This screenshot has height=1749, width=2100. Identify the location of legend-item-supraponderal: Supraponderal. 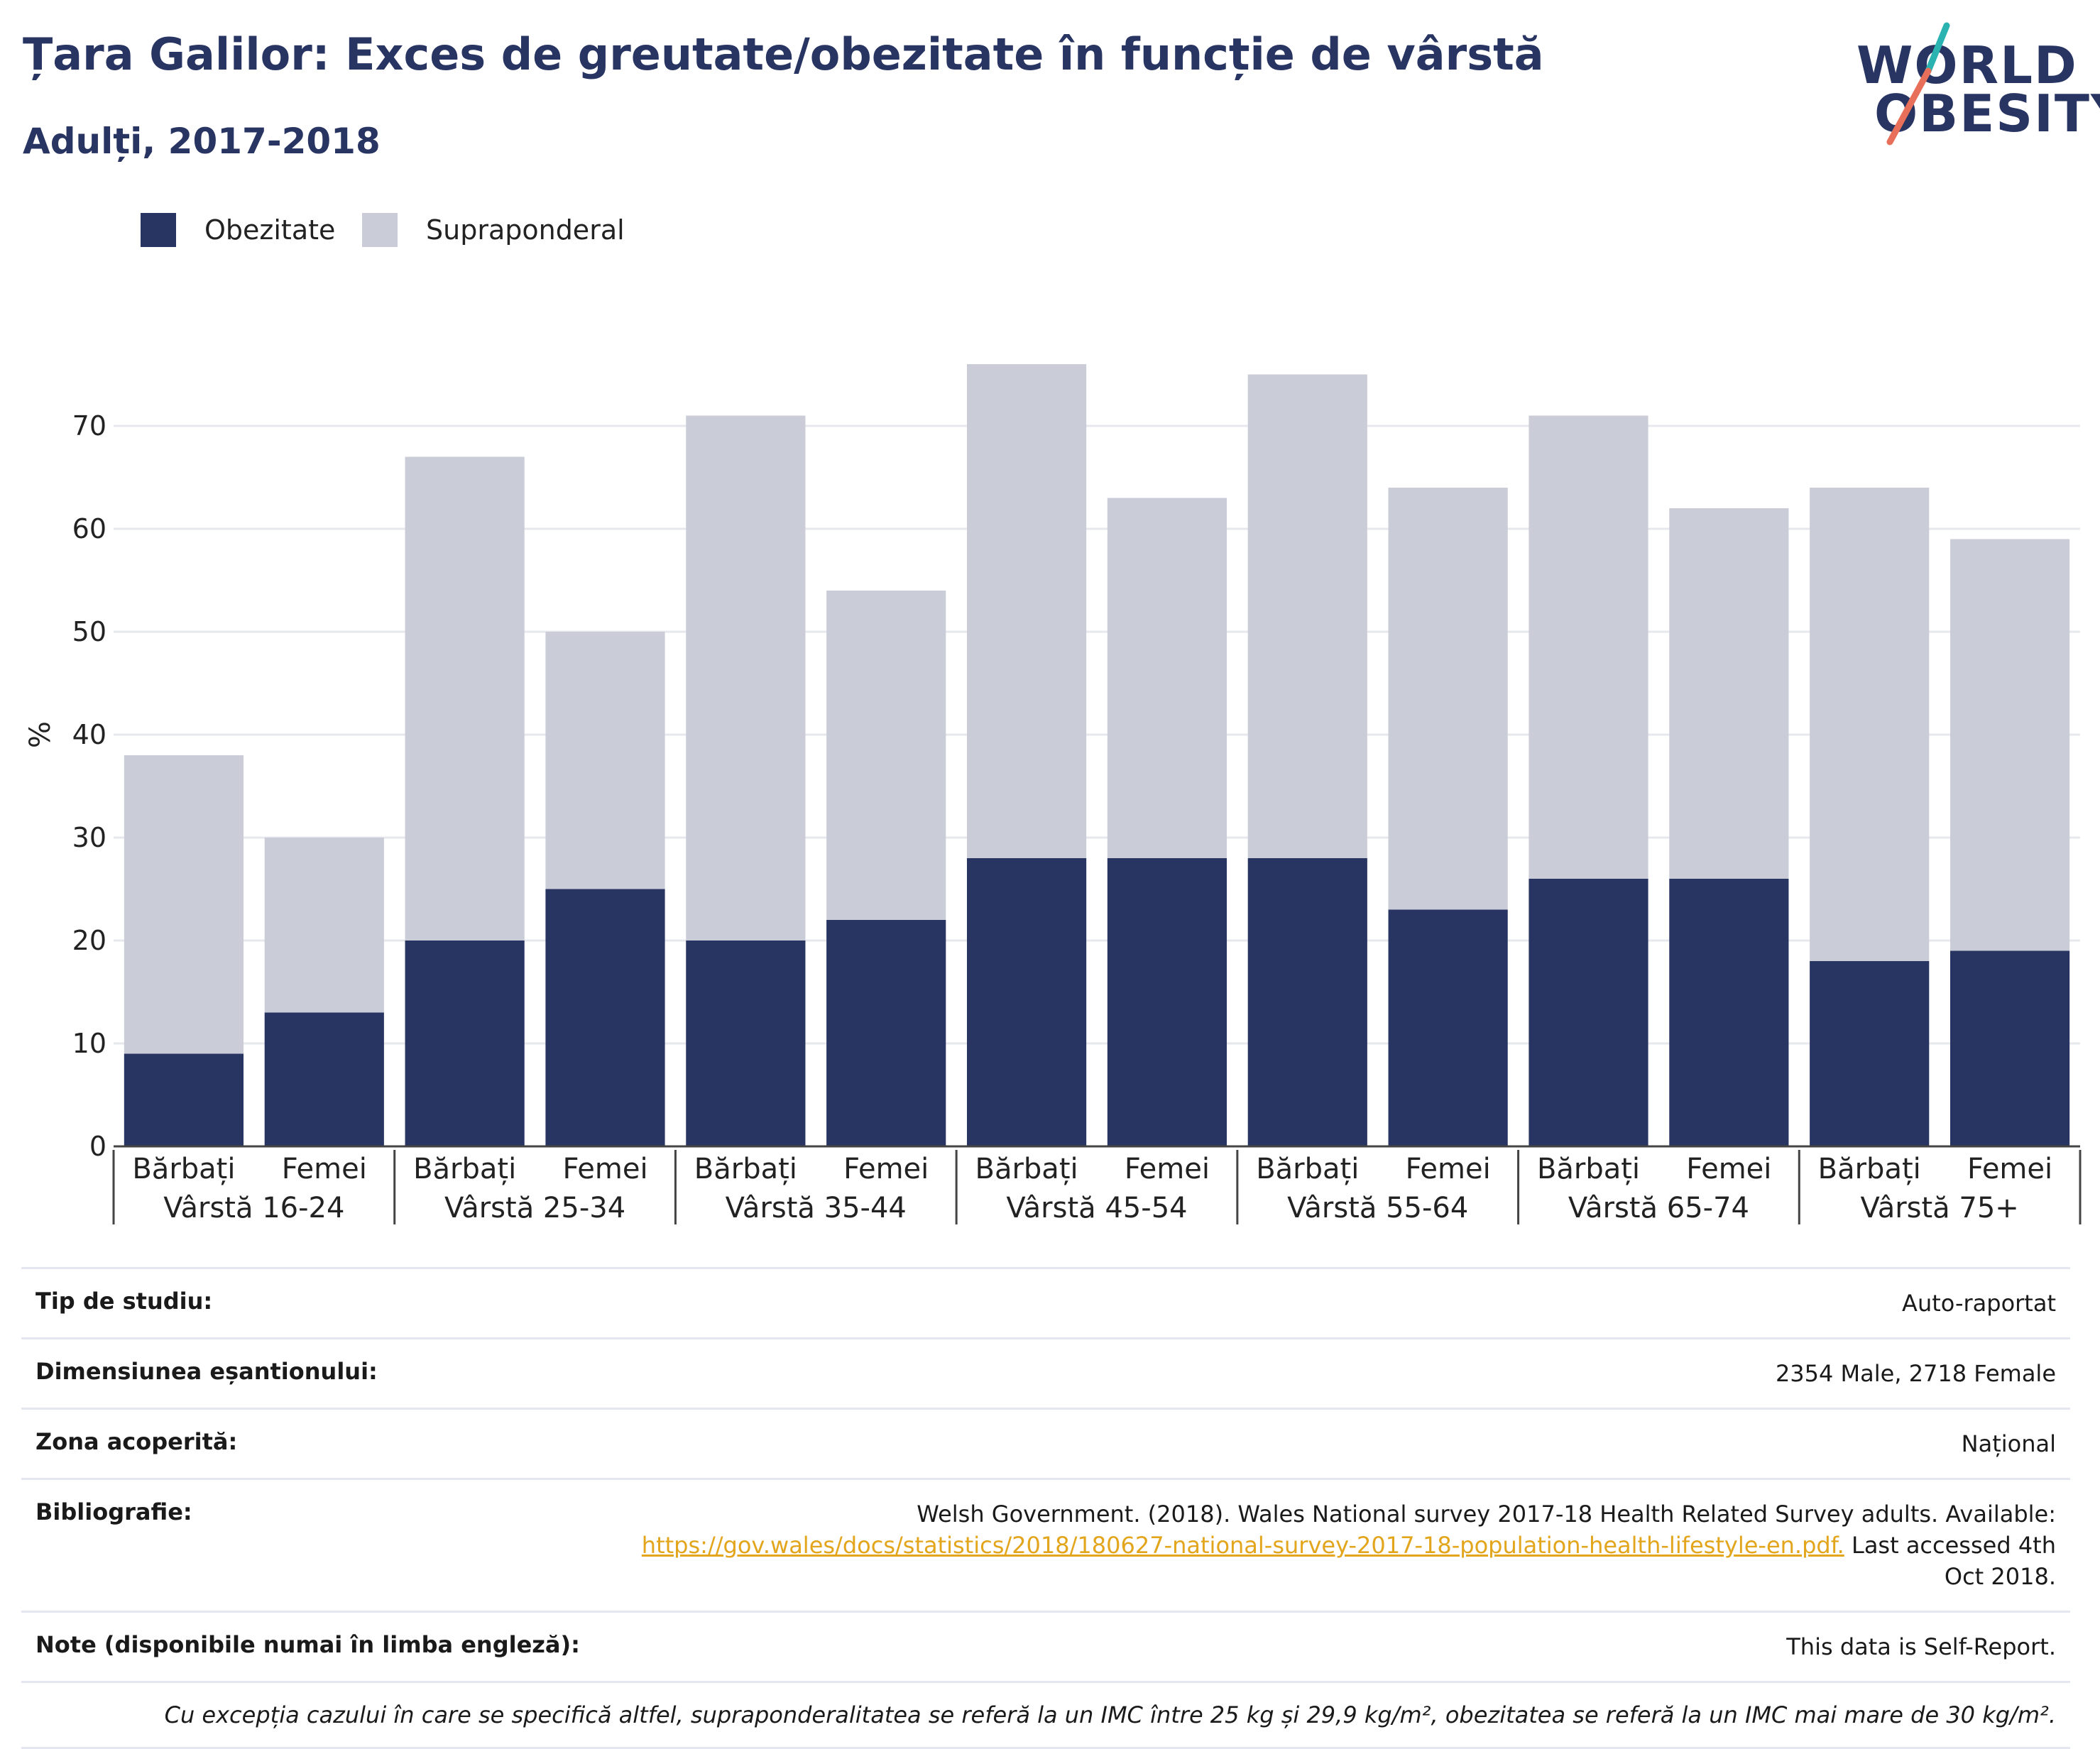
(493, 230).